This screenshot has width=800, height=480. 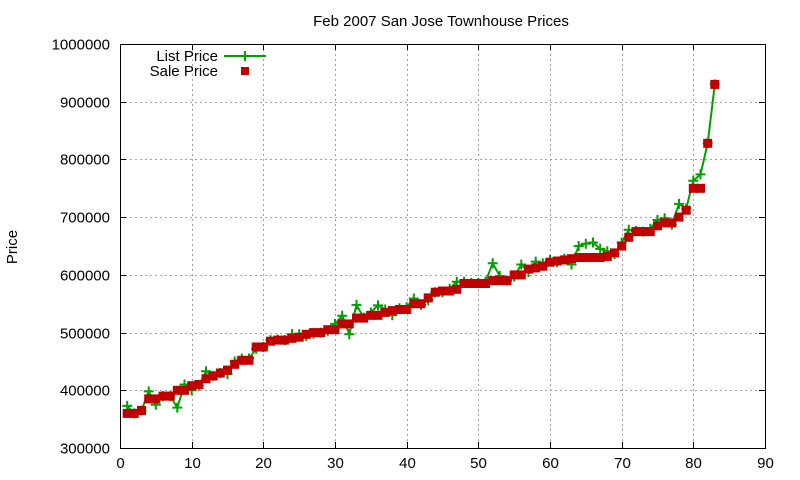 I want to click on y-tick-label: 500000, so click(x=85, y=334).